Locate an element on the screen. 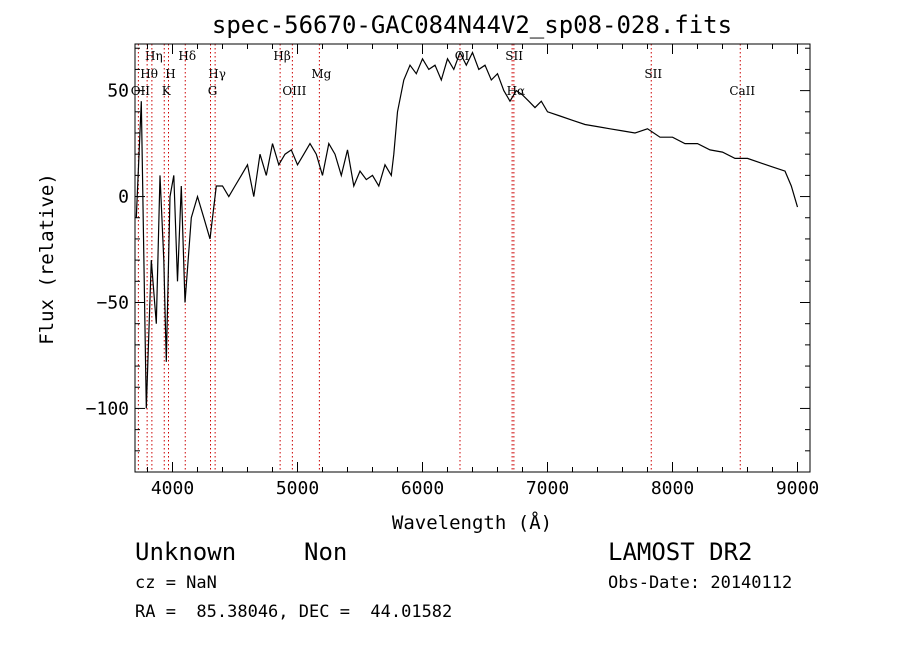 The height and width of the screenshot is (649, 900). chart-title: spec-56670-GAC084N44V2_sp08-028.fits is located at coordinates (472, 25).